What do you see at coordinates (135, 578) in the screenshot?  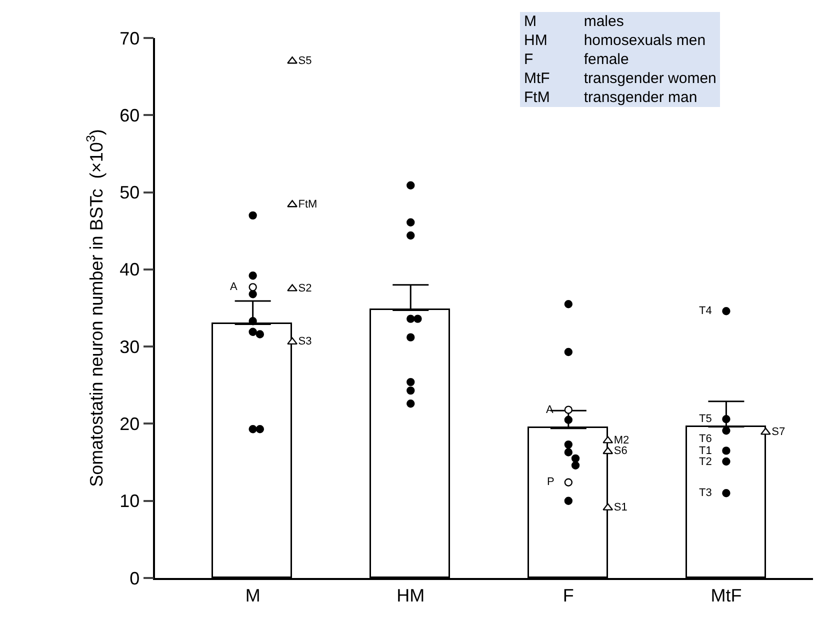 I see `y-tick-label: 0` at bounding box center [135, 578].